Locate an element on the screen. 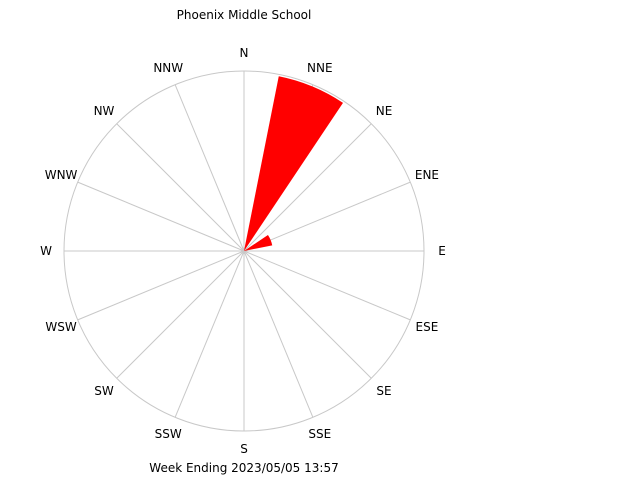 The height and width of the screenshot is (480, 640). spoke-nw is located at coordinates (180, 187).